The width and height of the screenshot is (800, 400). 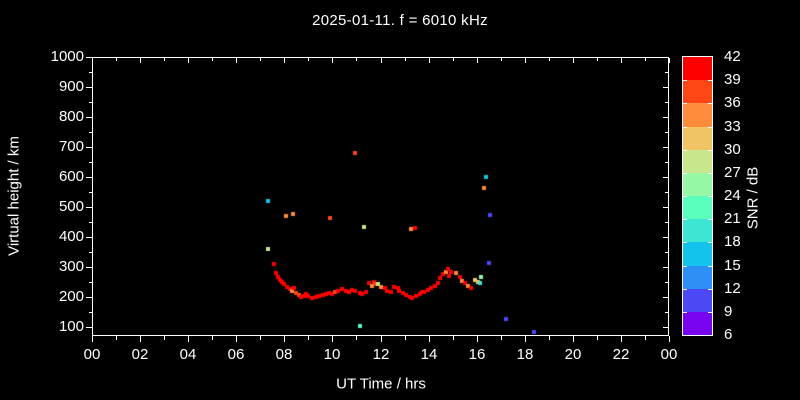 I want to click on colorbar-tick-label: 15, so click(x=732, y=265).